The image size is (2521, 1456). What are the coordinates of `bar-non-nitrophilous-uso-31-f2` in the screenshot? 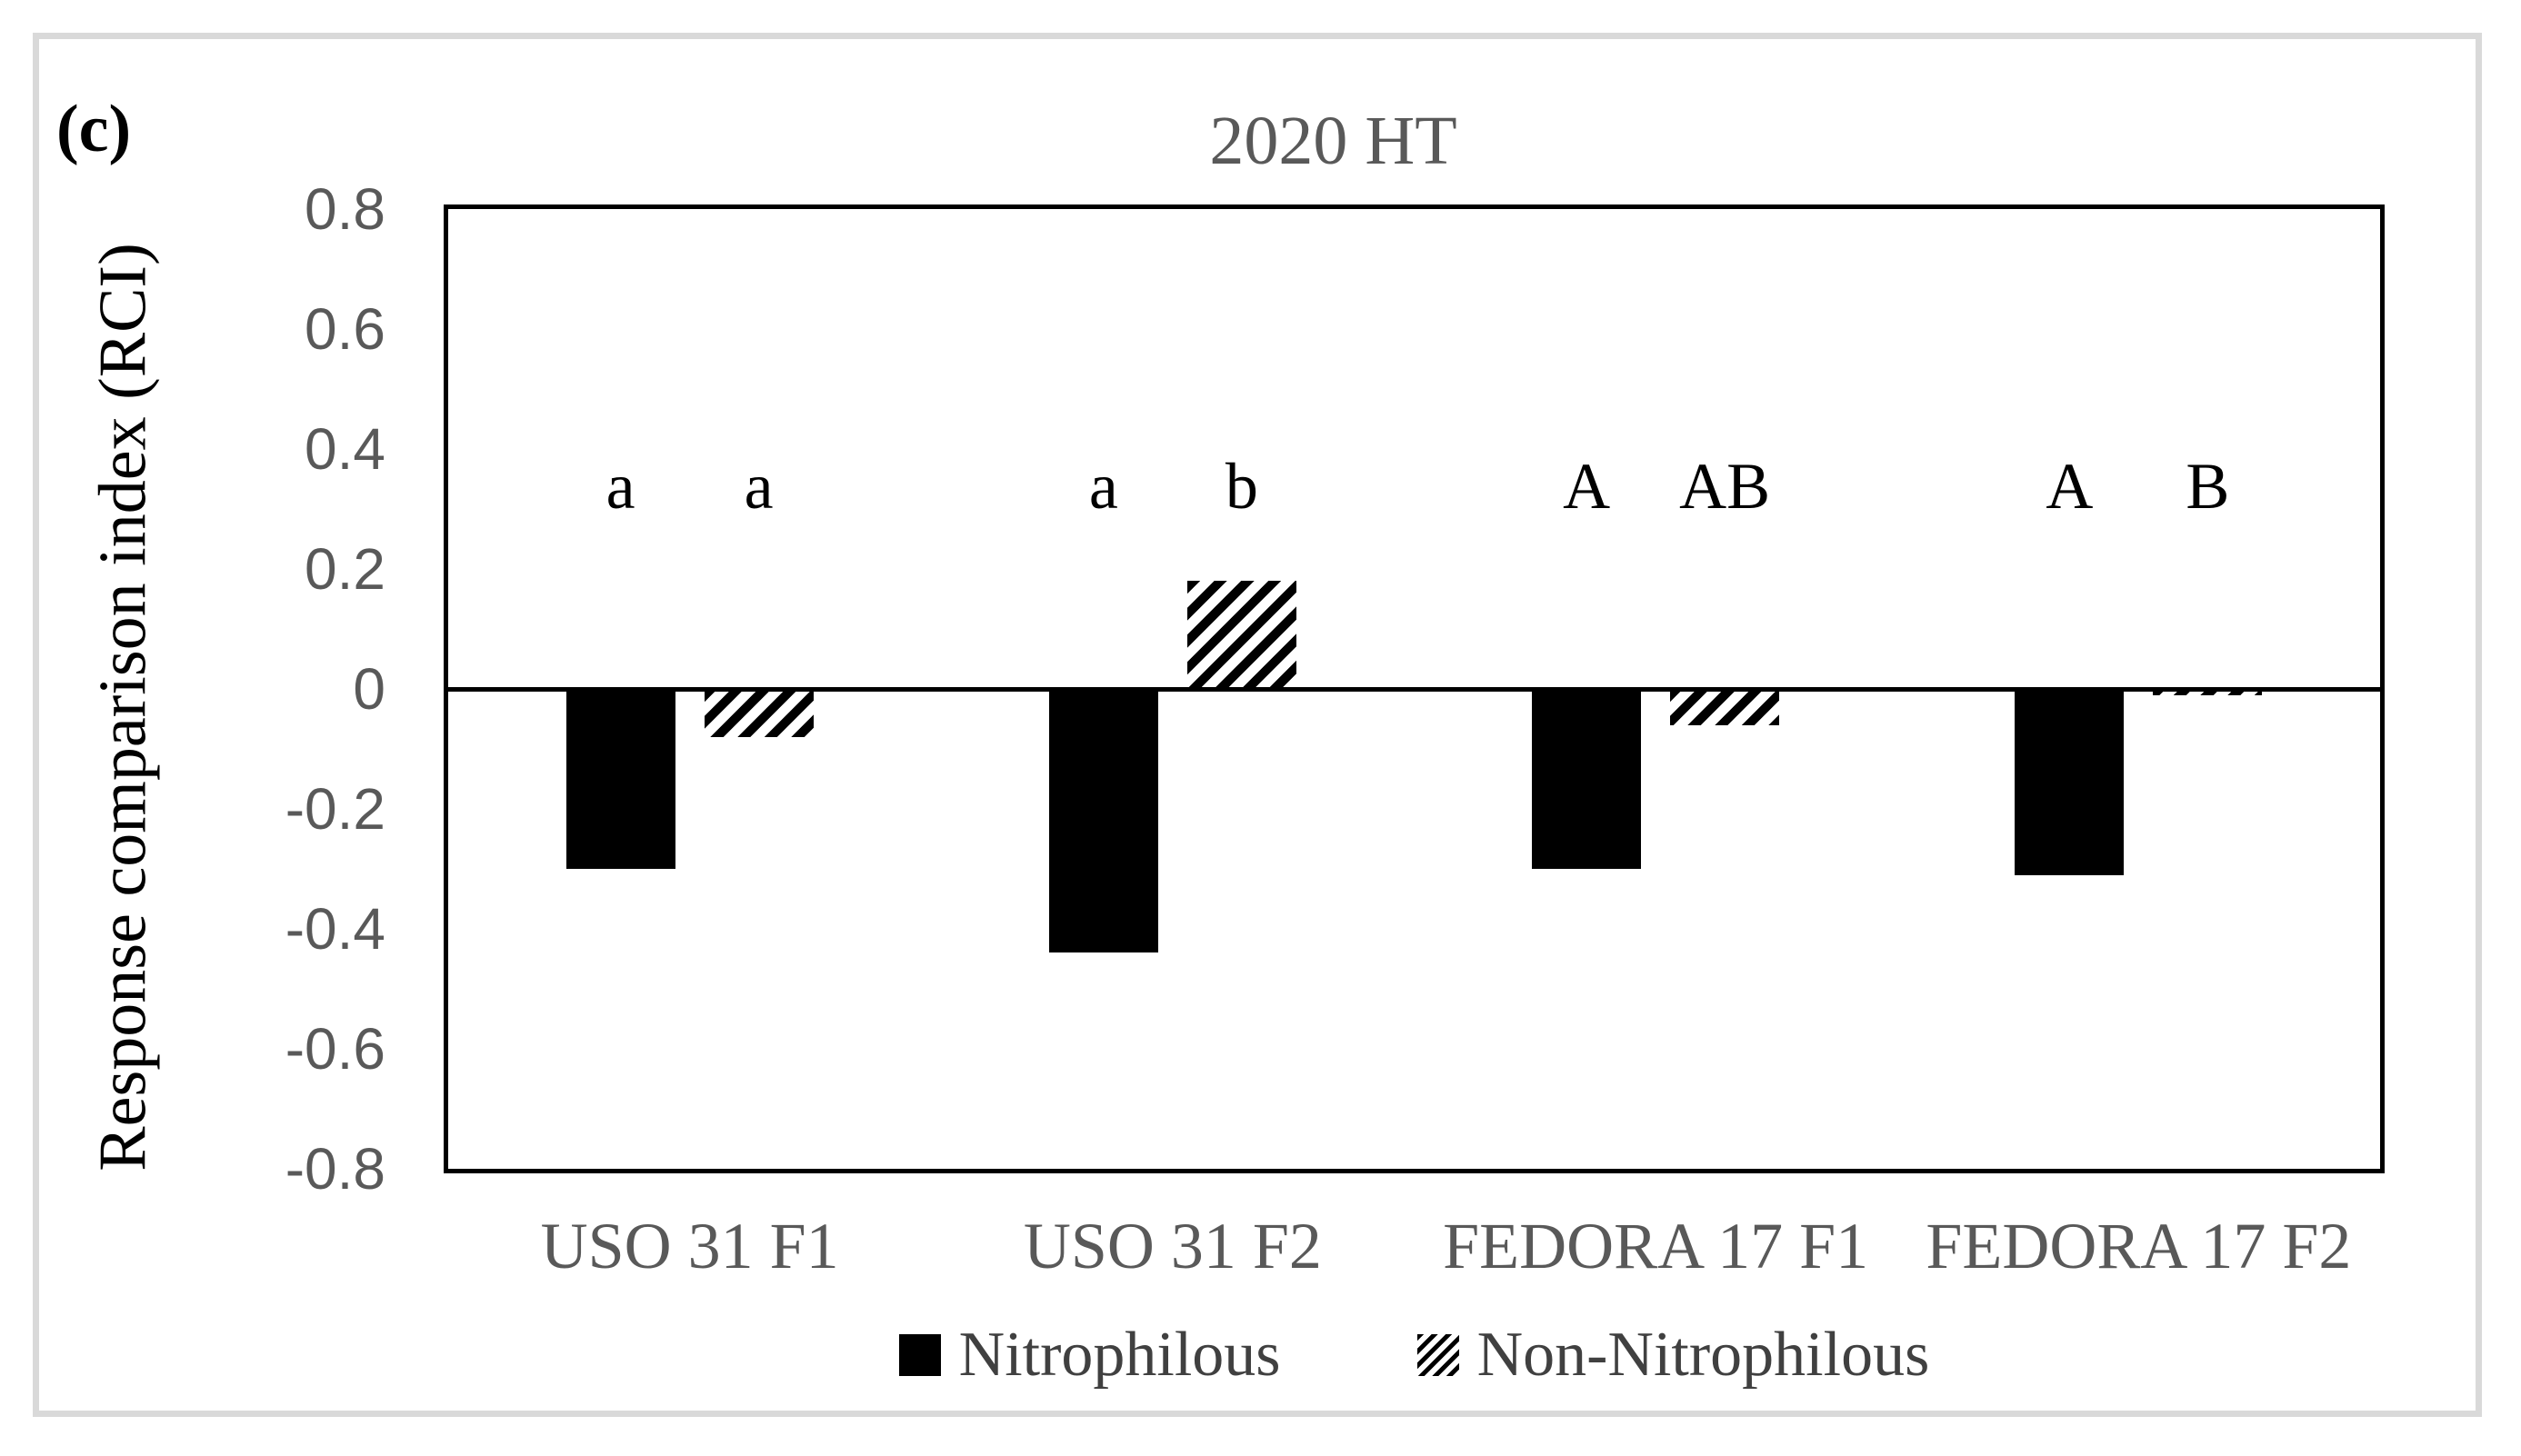 It's located at (1241, 635).